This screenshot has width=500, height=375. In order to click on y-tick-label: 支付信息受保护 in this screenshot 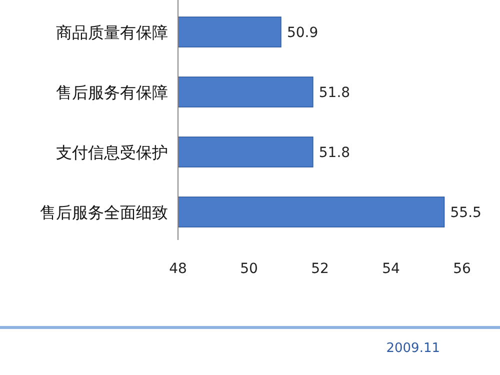, I will do `click(112, 152)`.